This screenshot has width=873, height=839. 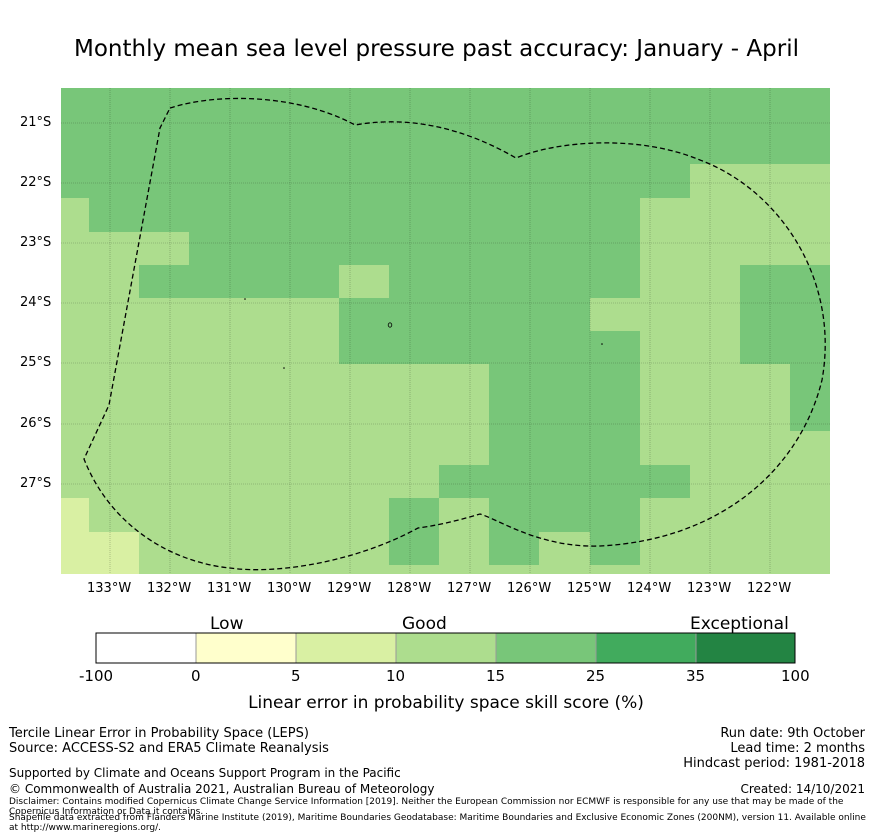 What do you see at coordinates (96, 676) in the screenshot?
I see `colorbar-tick: -100` at bounding box center [96, 676].